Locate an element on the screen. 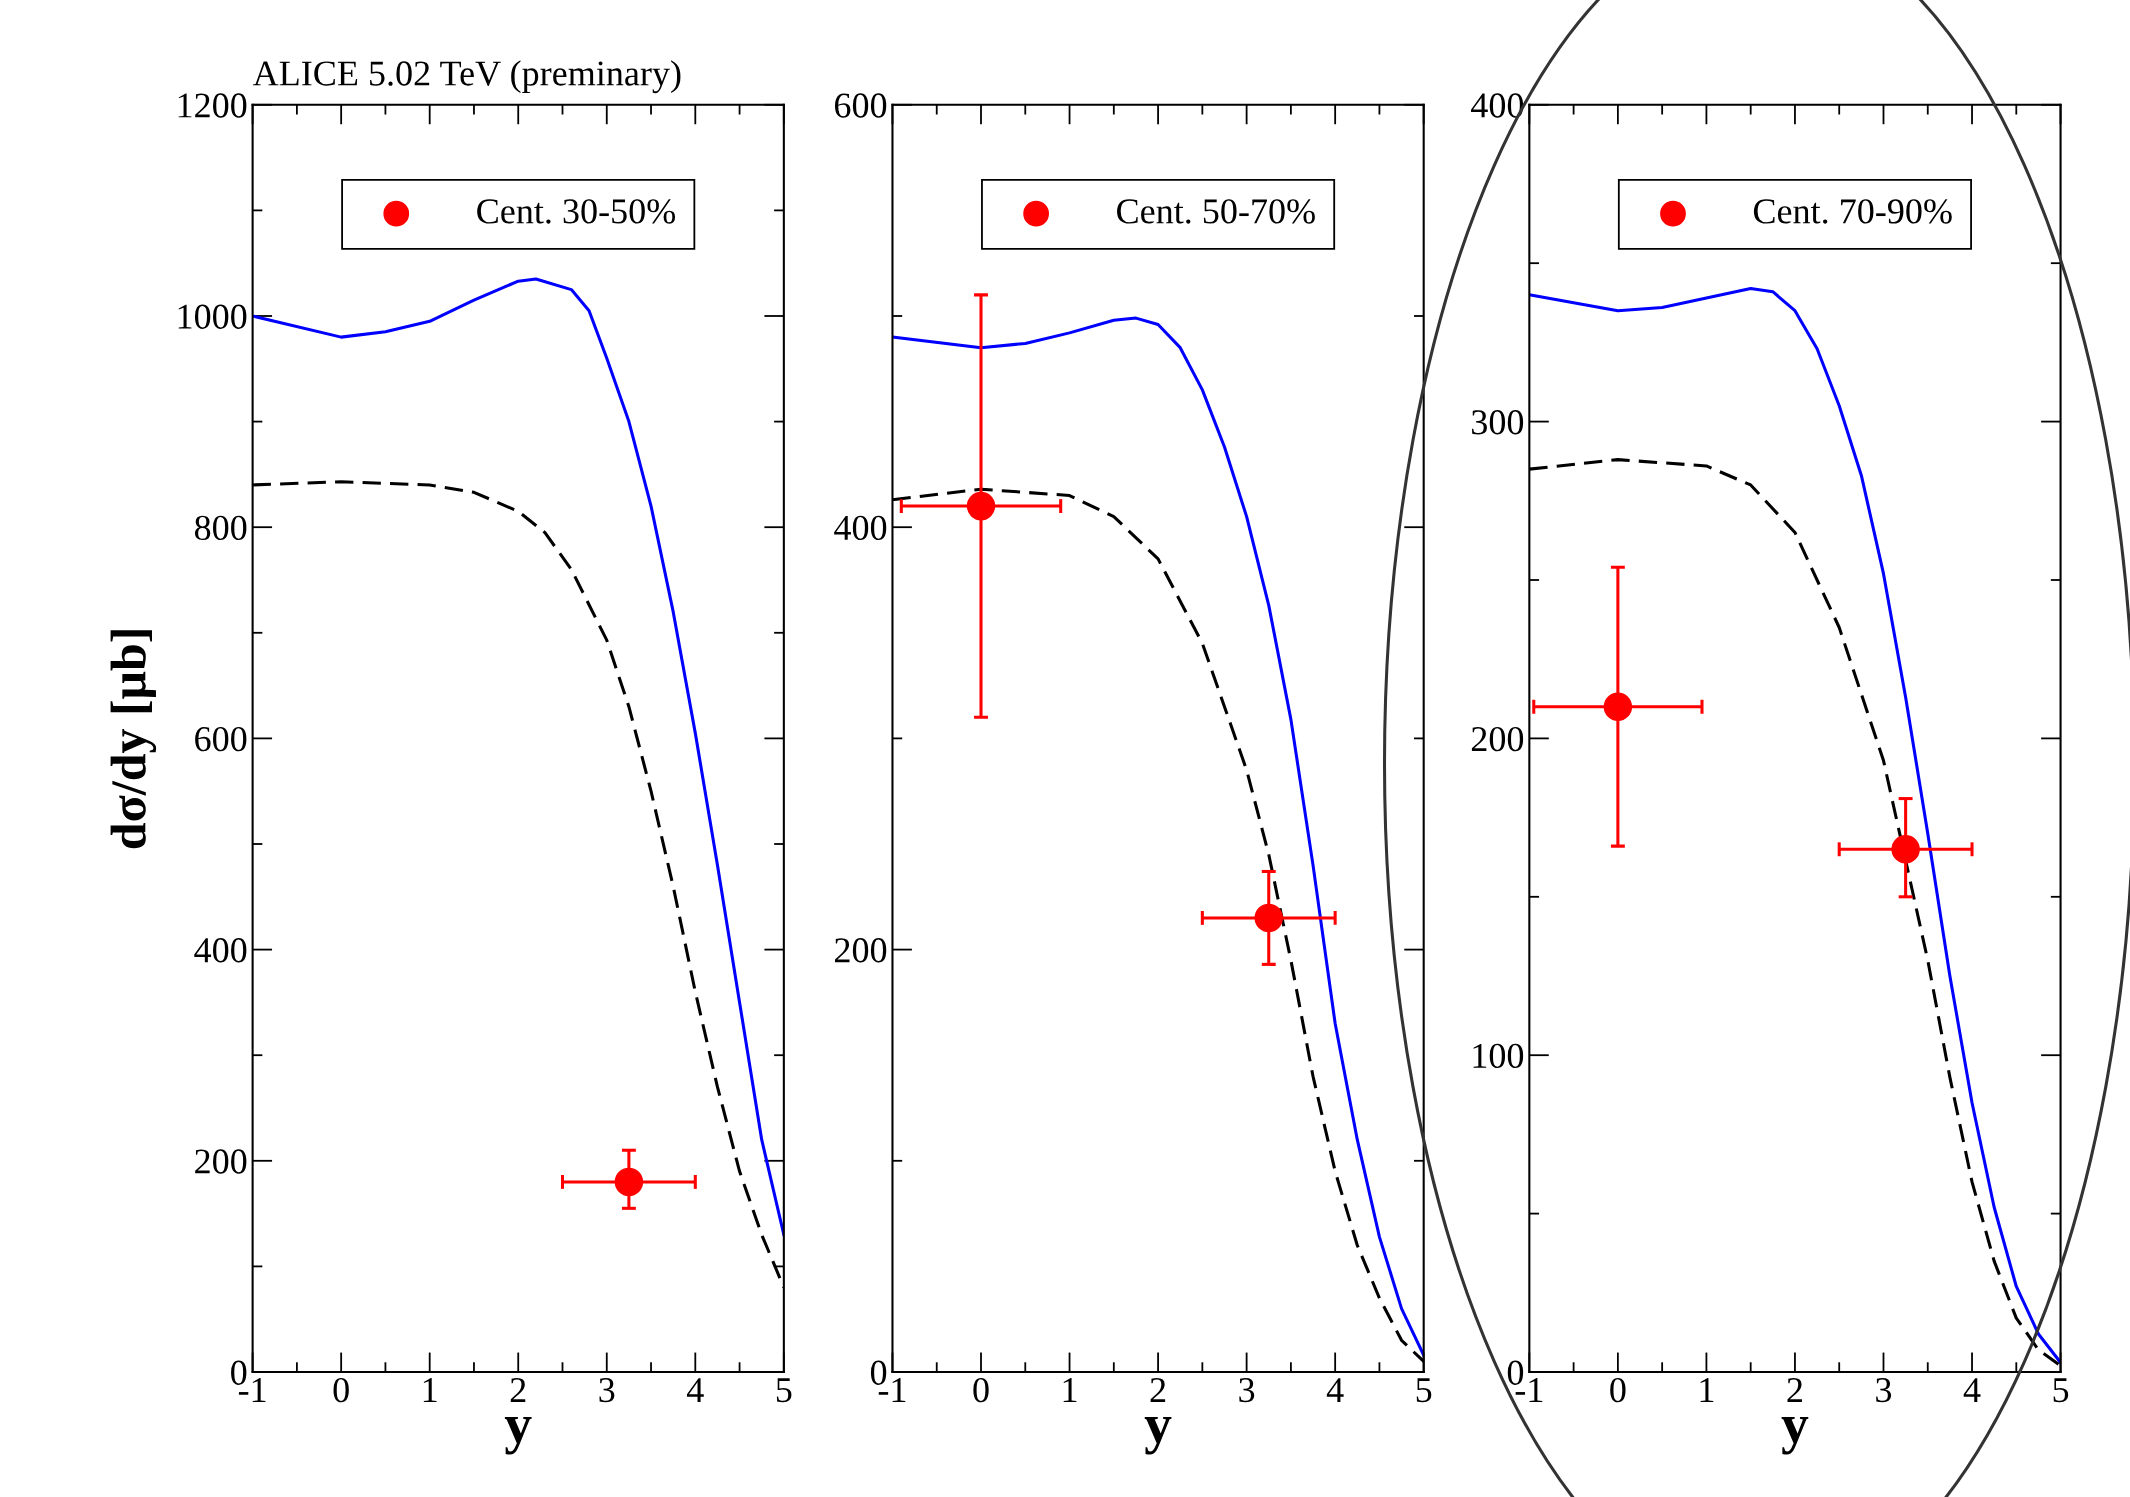  y-tick-label: 100 is located at coordinates (1498, 1056).